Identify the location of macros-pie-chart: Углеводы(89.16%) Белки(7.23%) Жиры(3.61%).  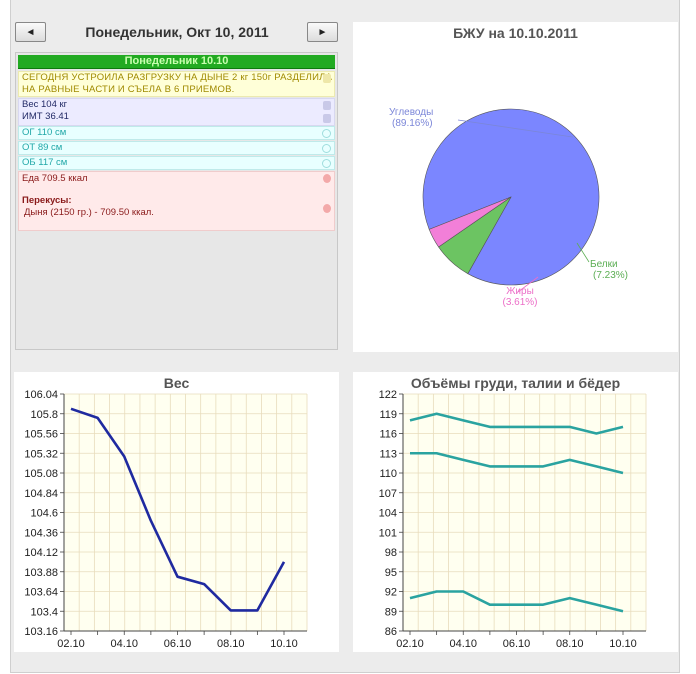
(508, 207).